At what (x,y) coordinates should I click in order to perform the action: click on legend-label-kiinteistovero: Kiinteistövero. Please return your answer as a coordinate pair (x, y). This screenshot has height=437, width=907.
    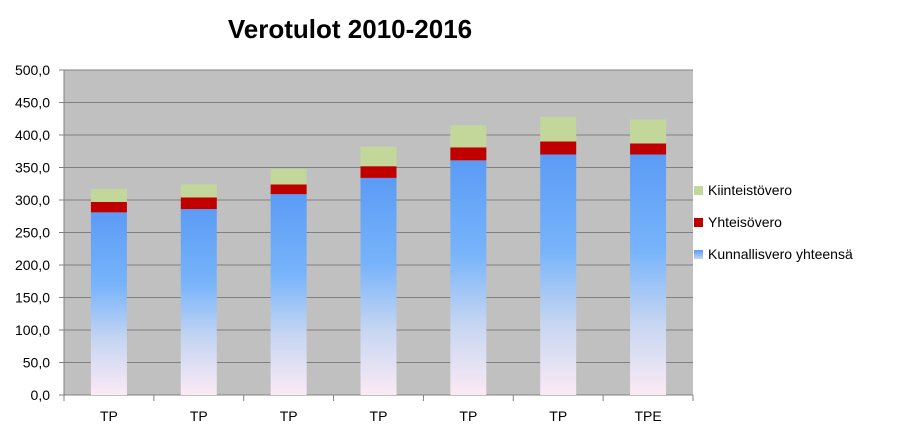
    Looking at the image, I should click on (750, 190).